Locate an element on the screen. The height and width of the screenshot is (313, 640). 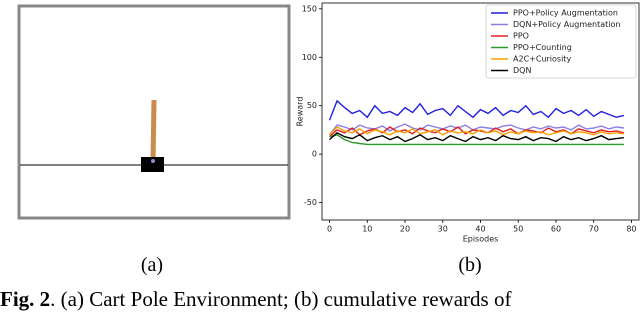
legend-entry: PPO+Policy Augmentation is located at coordinates (565, 13).